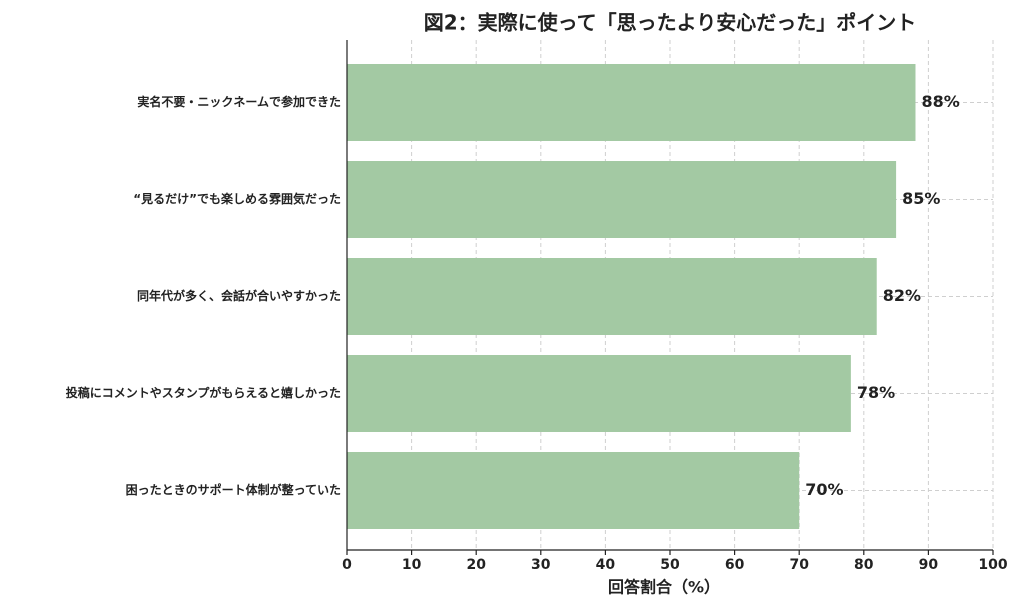 Image resolution: width=1024 pixels, height=614 pixels. Describe the element at coordinates (864, 565) in the screenshot. I see `x-tick-label: 80` at that location.